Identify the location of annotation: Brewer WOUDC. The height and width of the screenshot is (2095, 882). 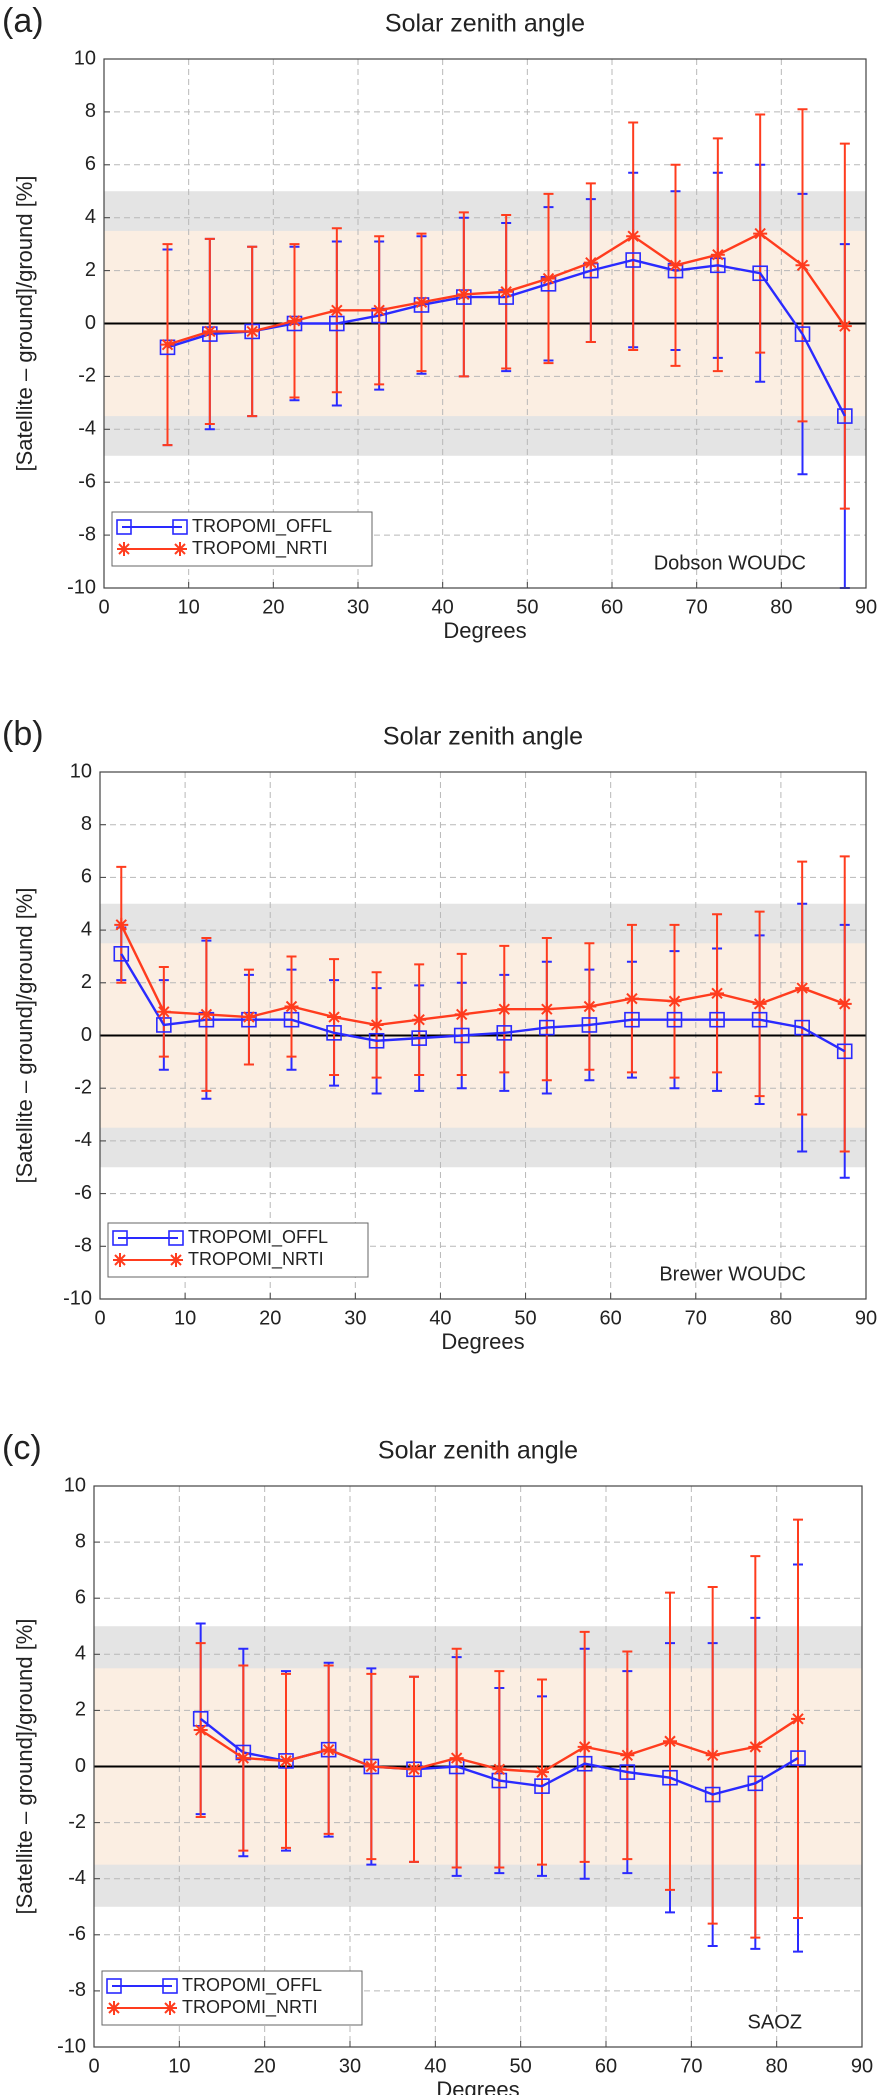
(732, 1274).